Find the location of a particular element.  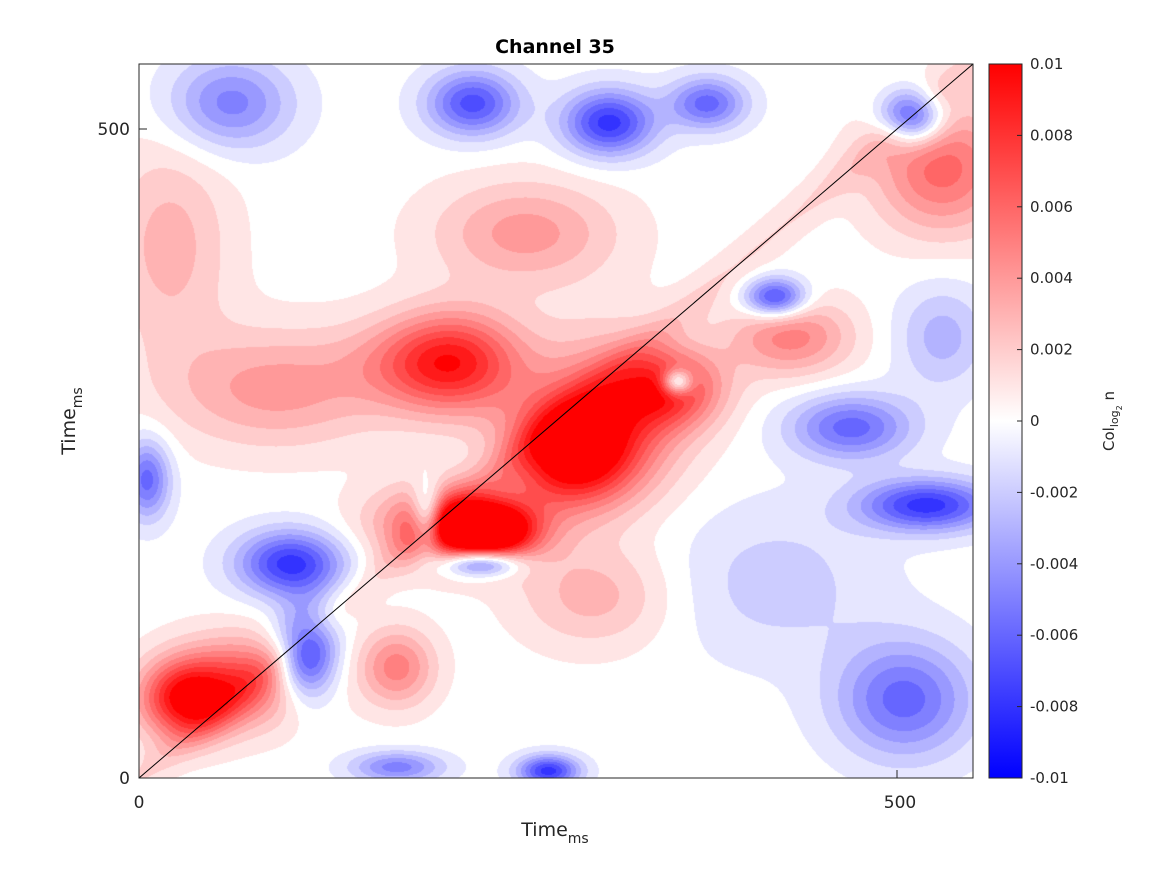

x-tick-label-0: 0 is located at coordinates (139, 803).